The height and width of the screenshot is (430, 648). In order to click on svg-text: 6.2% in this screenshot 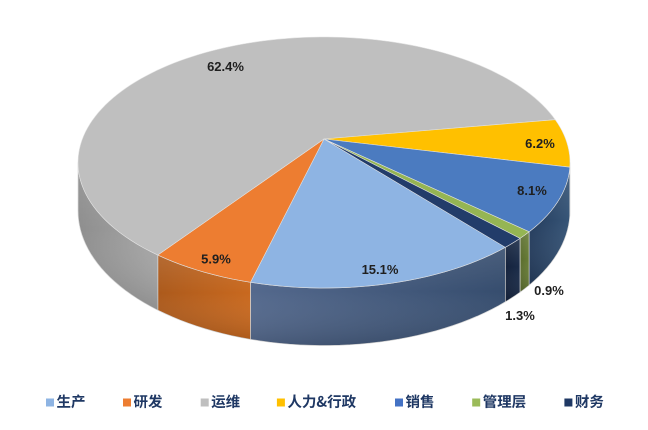, I will do `click(540, 143)`.